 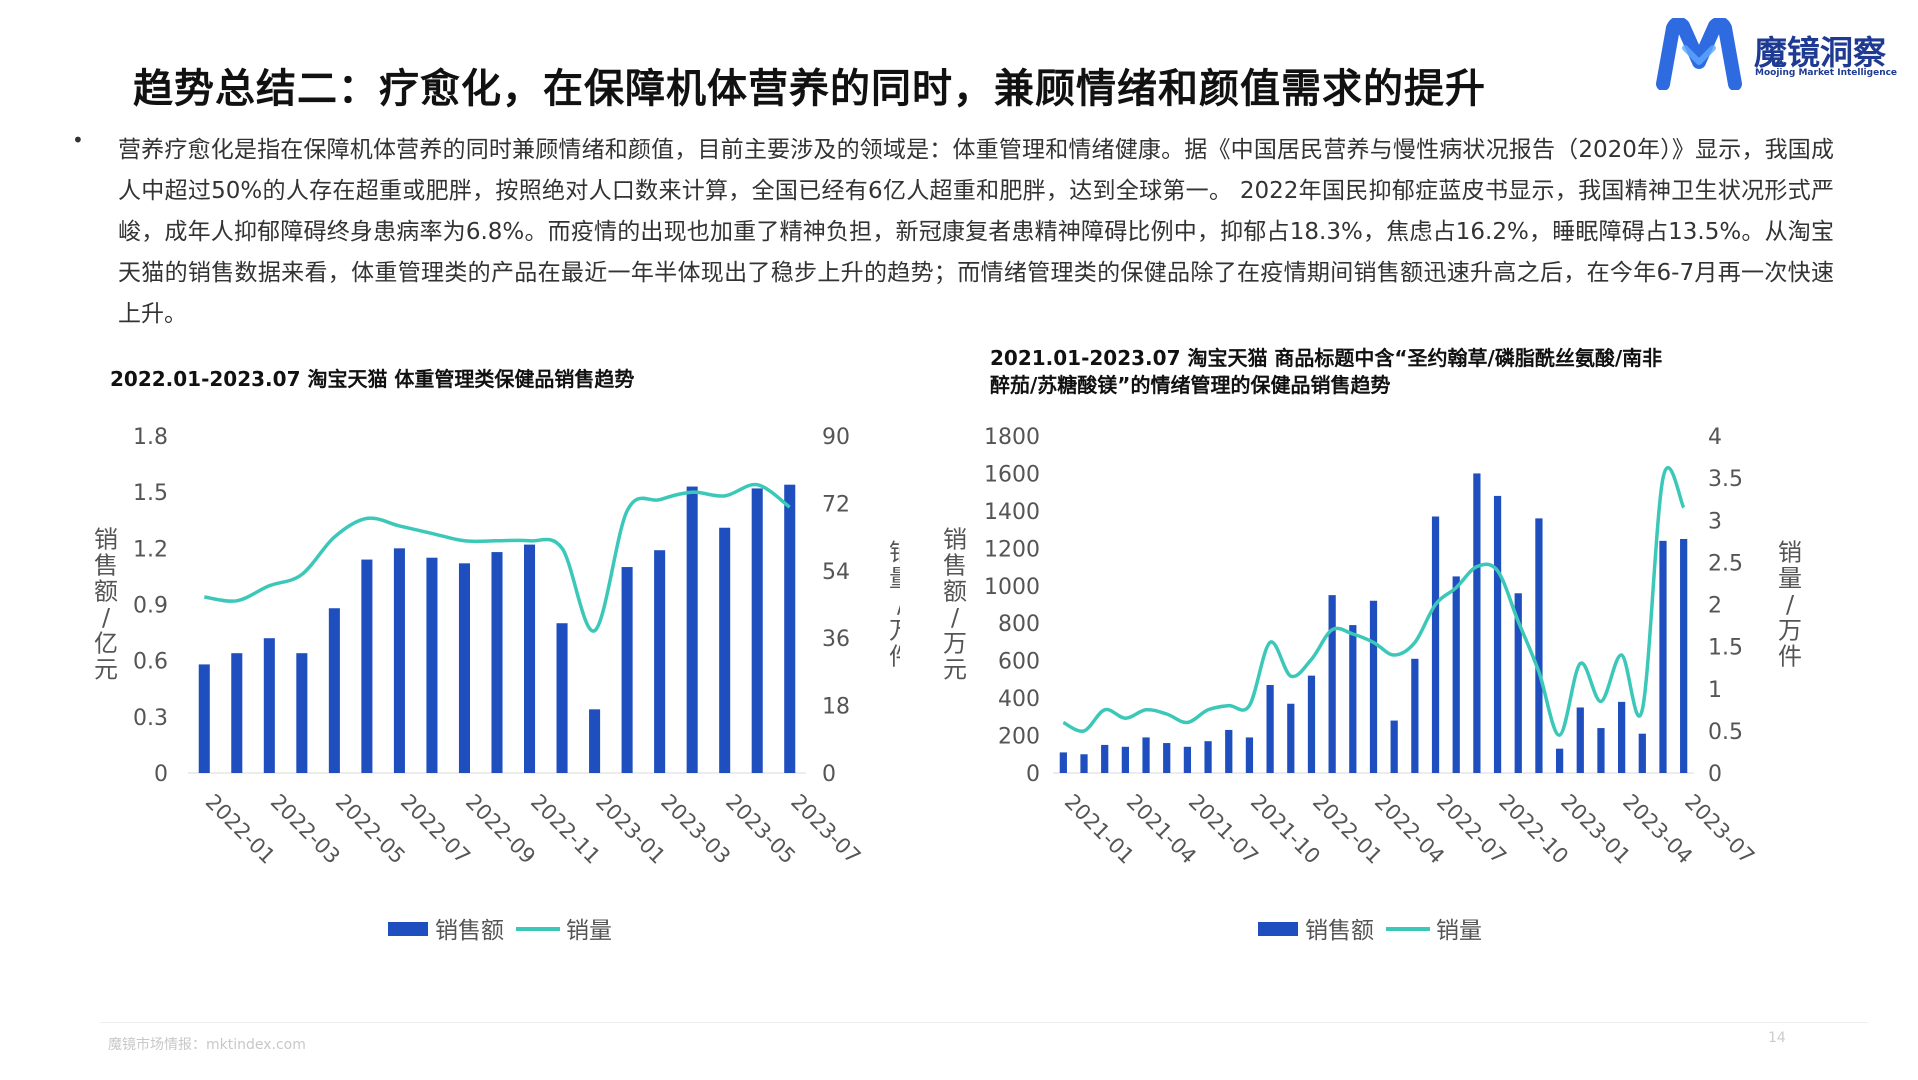 I want to click on chart2-y2-axis-title-char: 万, so click(x=1790, y=631).